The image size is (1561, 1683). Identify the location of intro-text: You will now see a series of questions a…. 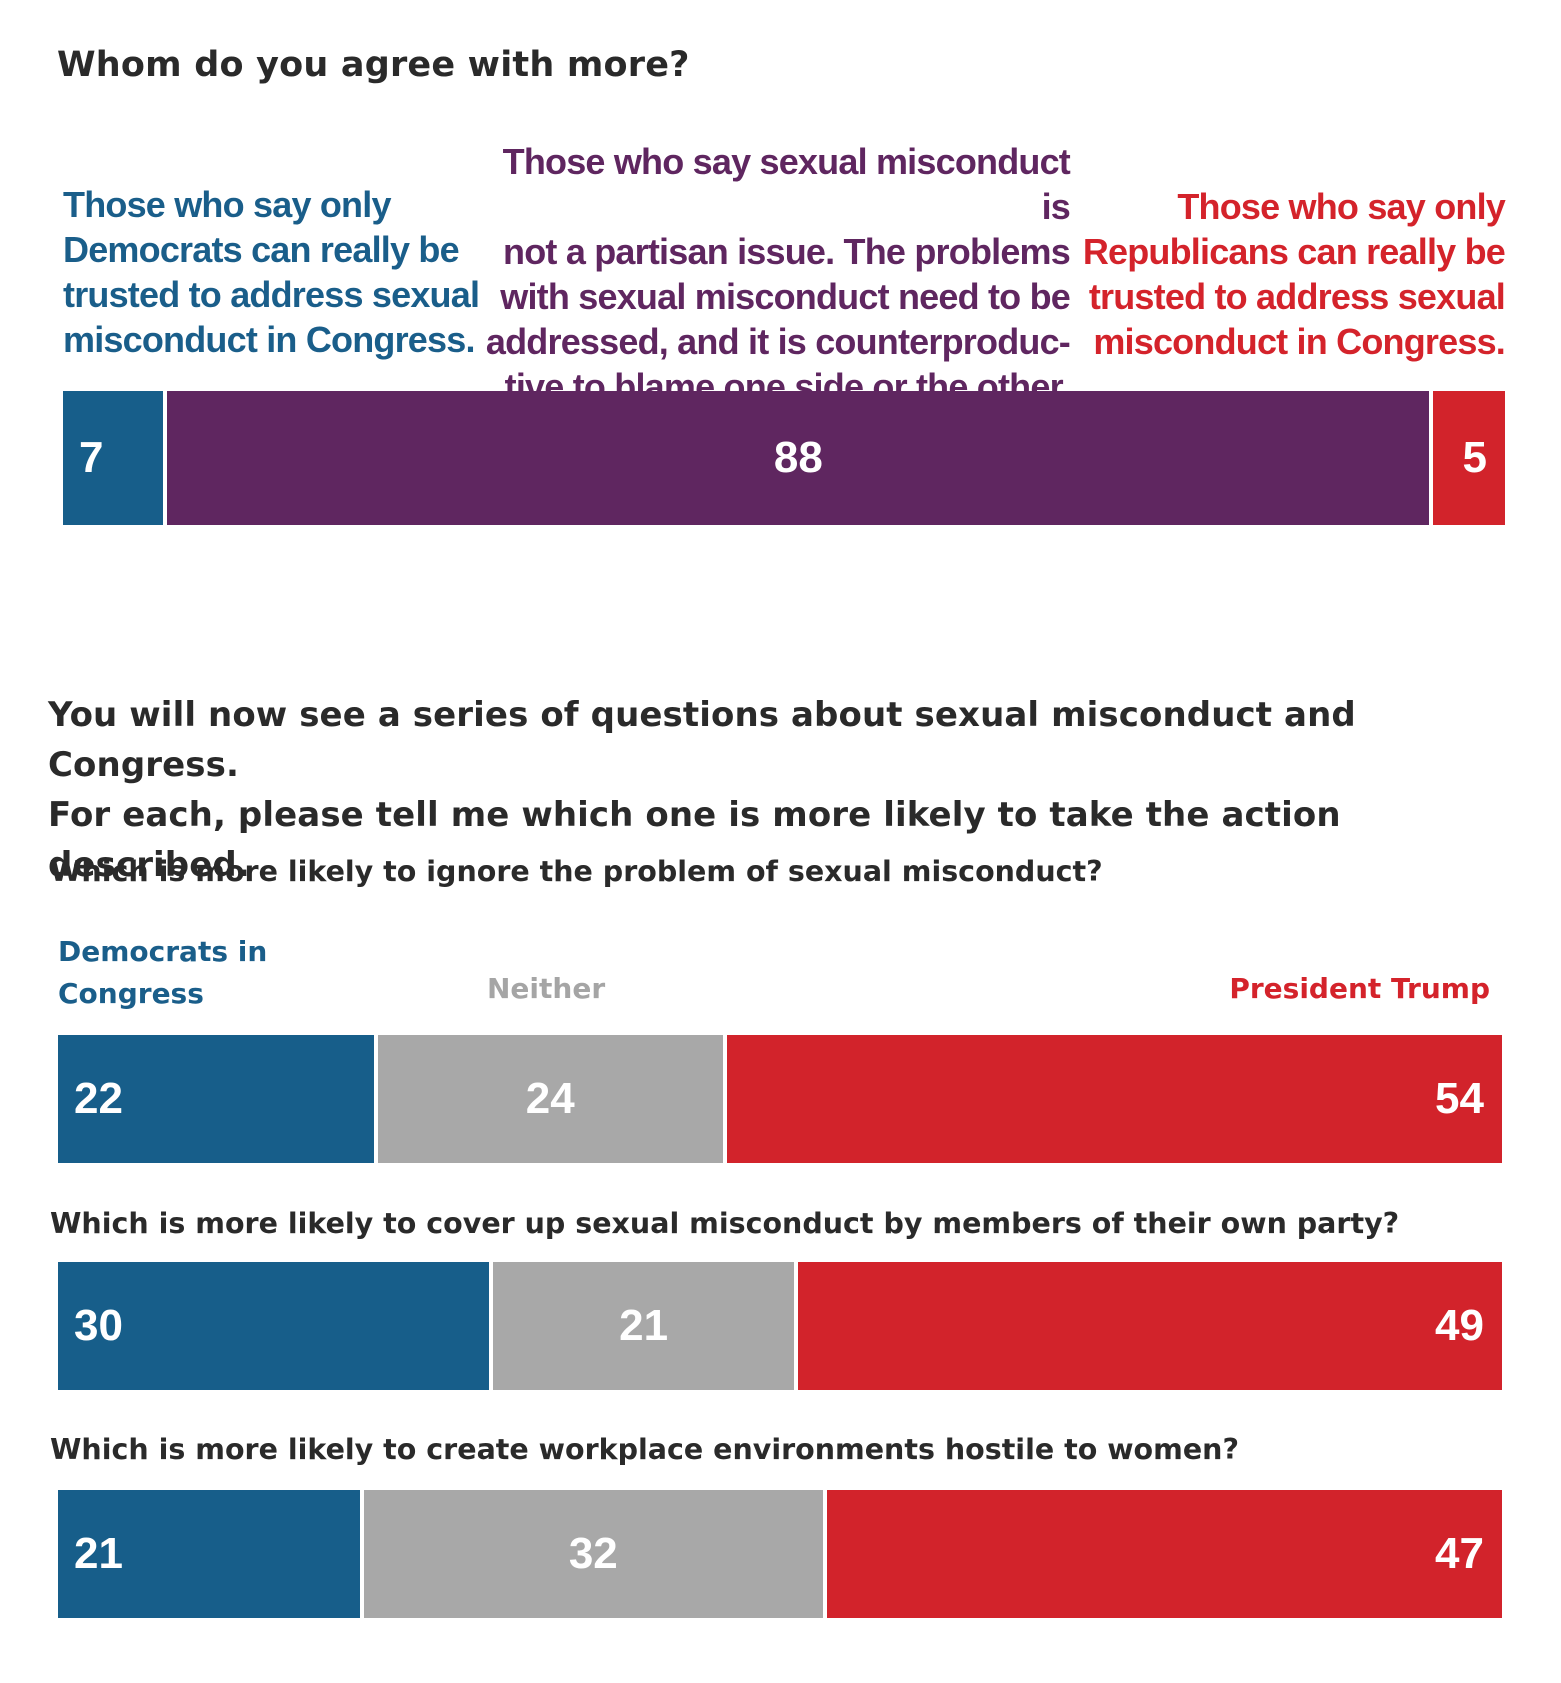
(788, 790).